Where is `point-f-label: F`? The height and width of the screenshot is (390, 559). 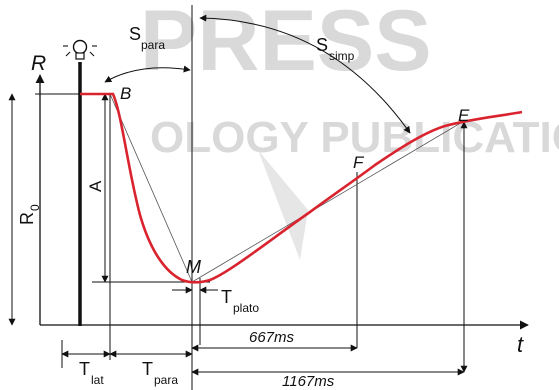
point-f-label: F is located at coordinates (359, 162).